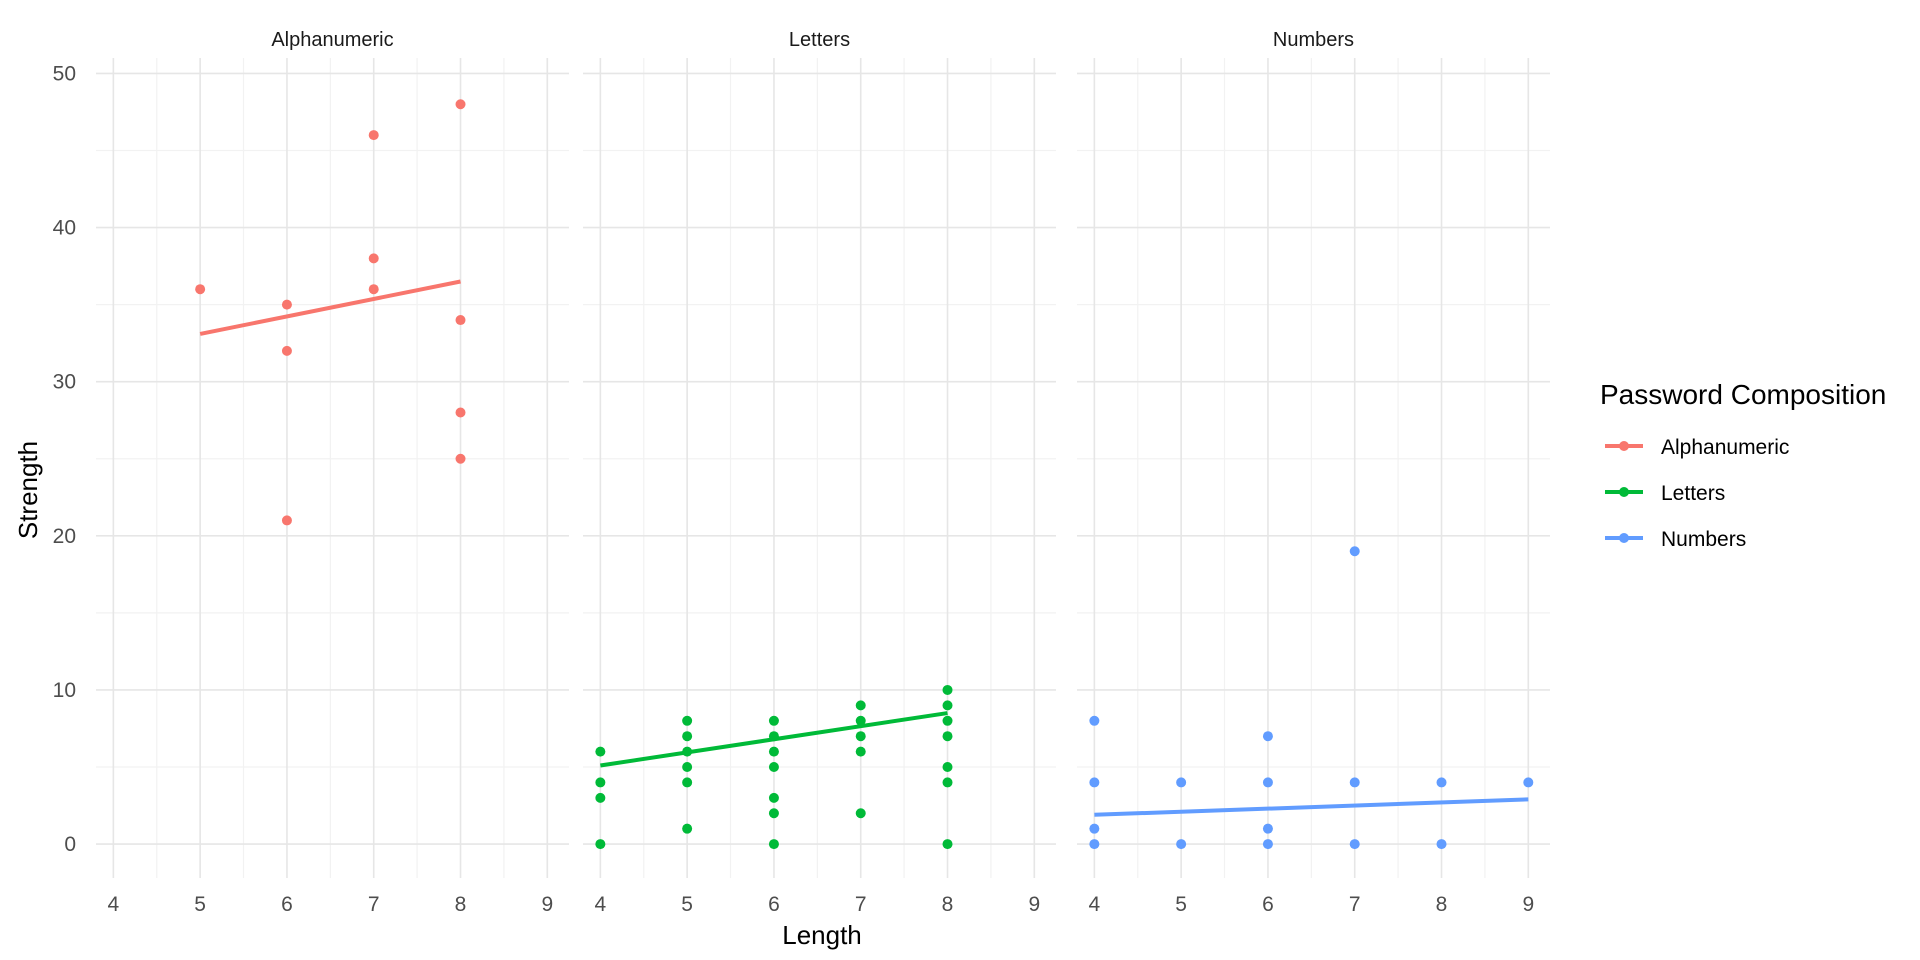  I want to click on legend-label: Alphanumeric, so click(1725, 447).